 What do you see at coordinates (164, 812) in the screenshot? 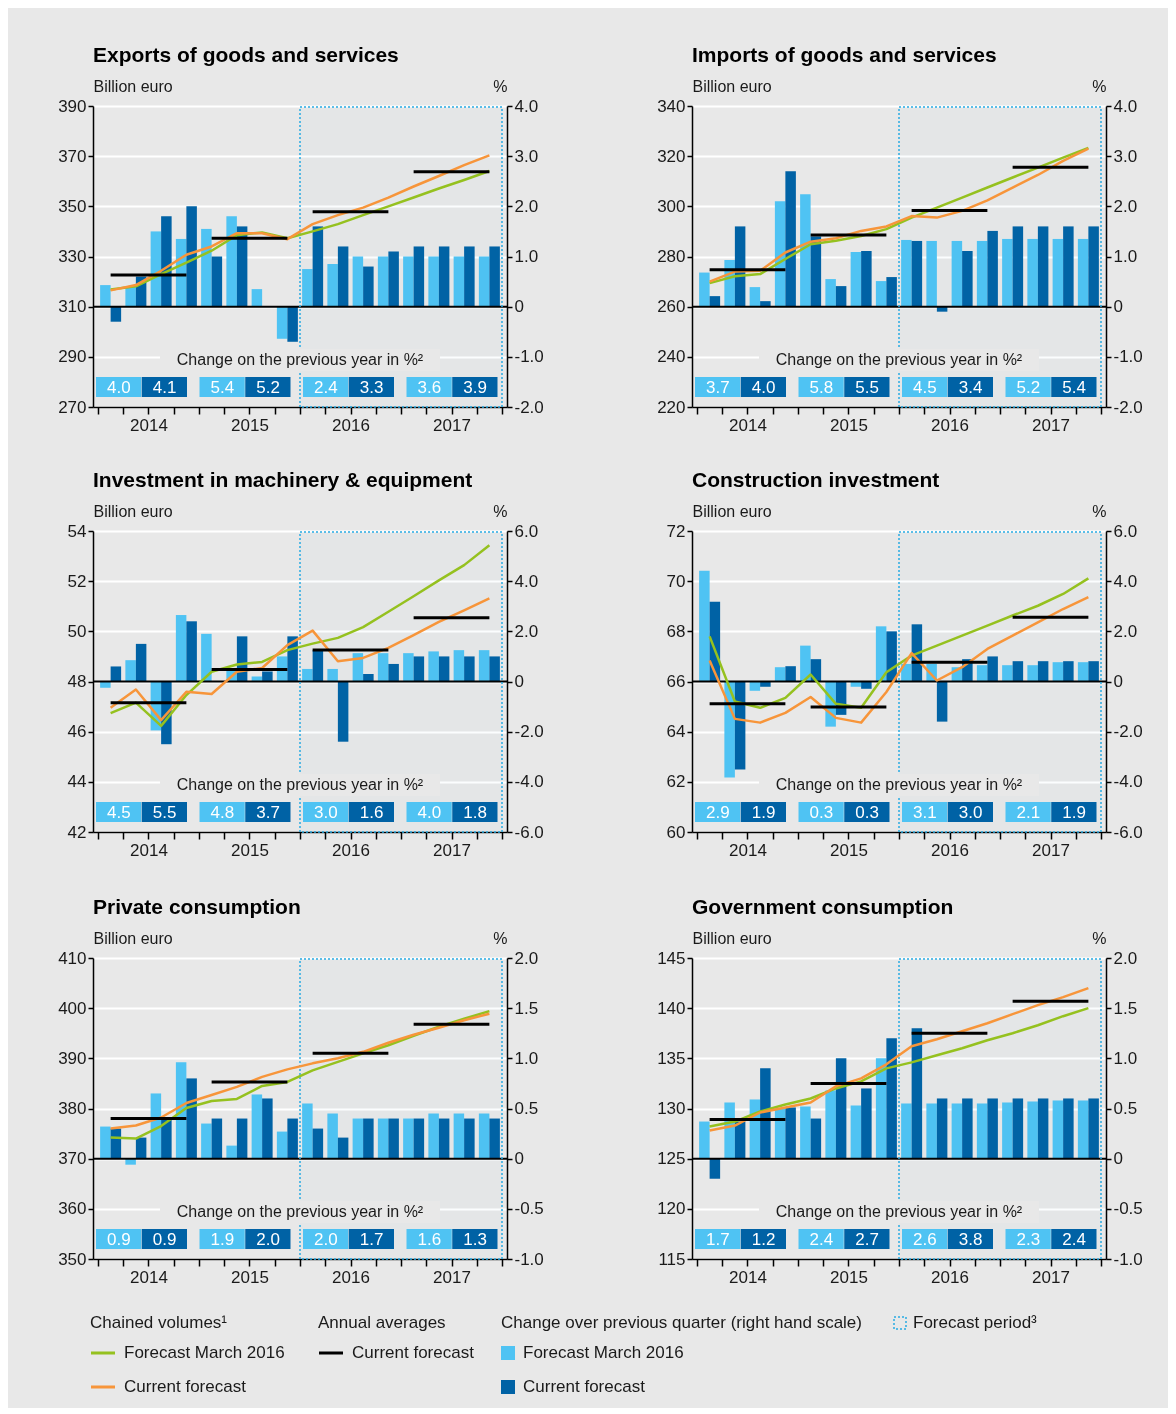
I see `annotation: 5.5` at bounding box center [164, 812].